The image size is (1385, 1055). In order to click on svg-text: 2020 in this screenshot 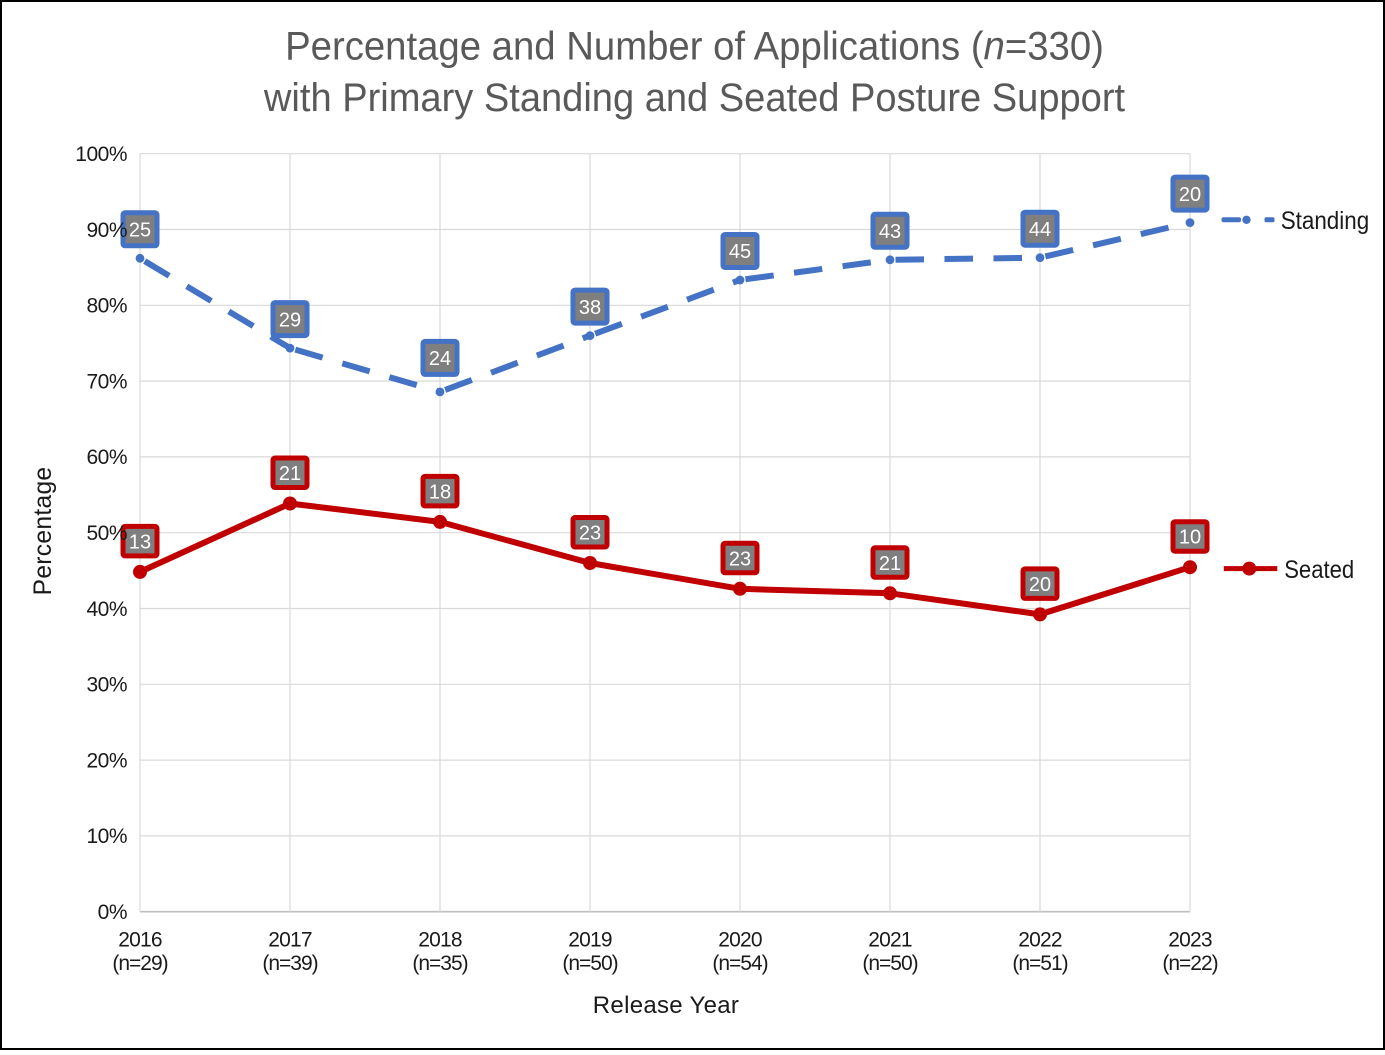, I will do `click(740, 940)`.